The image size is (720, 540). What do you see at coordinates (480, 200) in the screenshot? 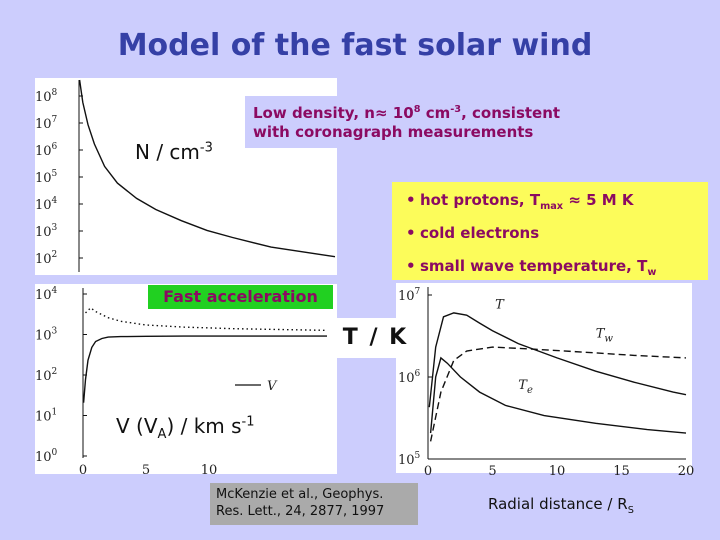
I see `bullet-text: hot protons, T` at bounding box center [480, 200].